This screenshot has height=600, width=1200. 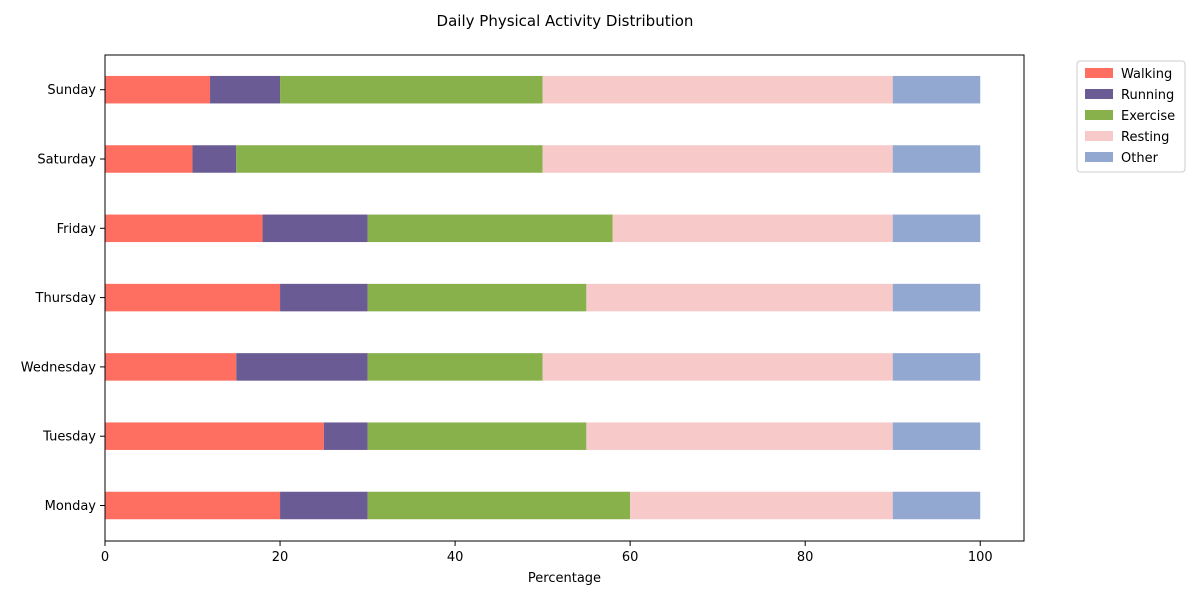 What do you see at coordinates (389, 159) in the screenshot?
I see `bar-saturday-exercise` at bounding box center [389, 159].